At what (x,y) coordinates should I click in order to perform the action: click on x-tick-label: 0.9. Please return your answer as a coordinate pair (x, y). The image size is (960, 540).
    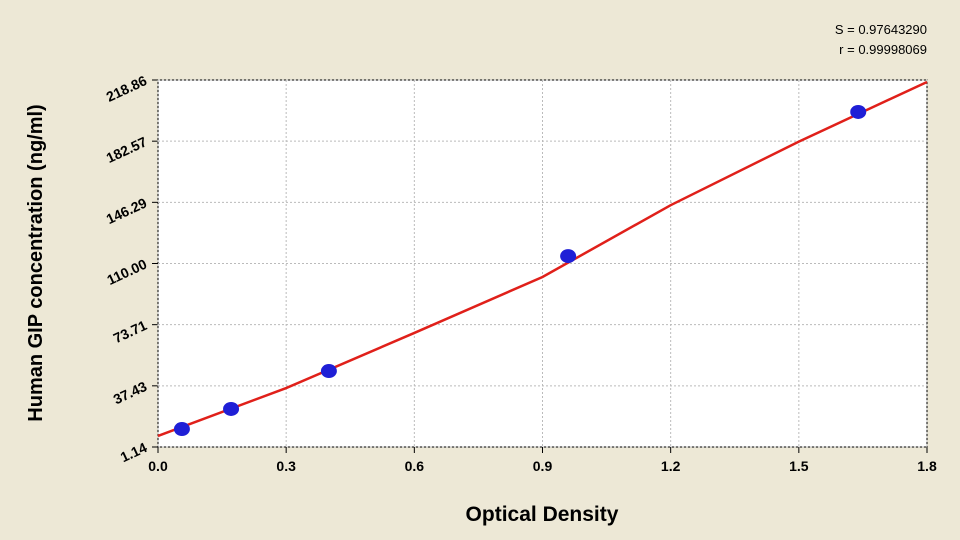
    Looking at the image, I should click on (543, 466).